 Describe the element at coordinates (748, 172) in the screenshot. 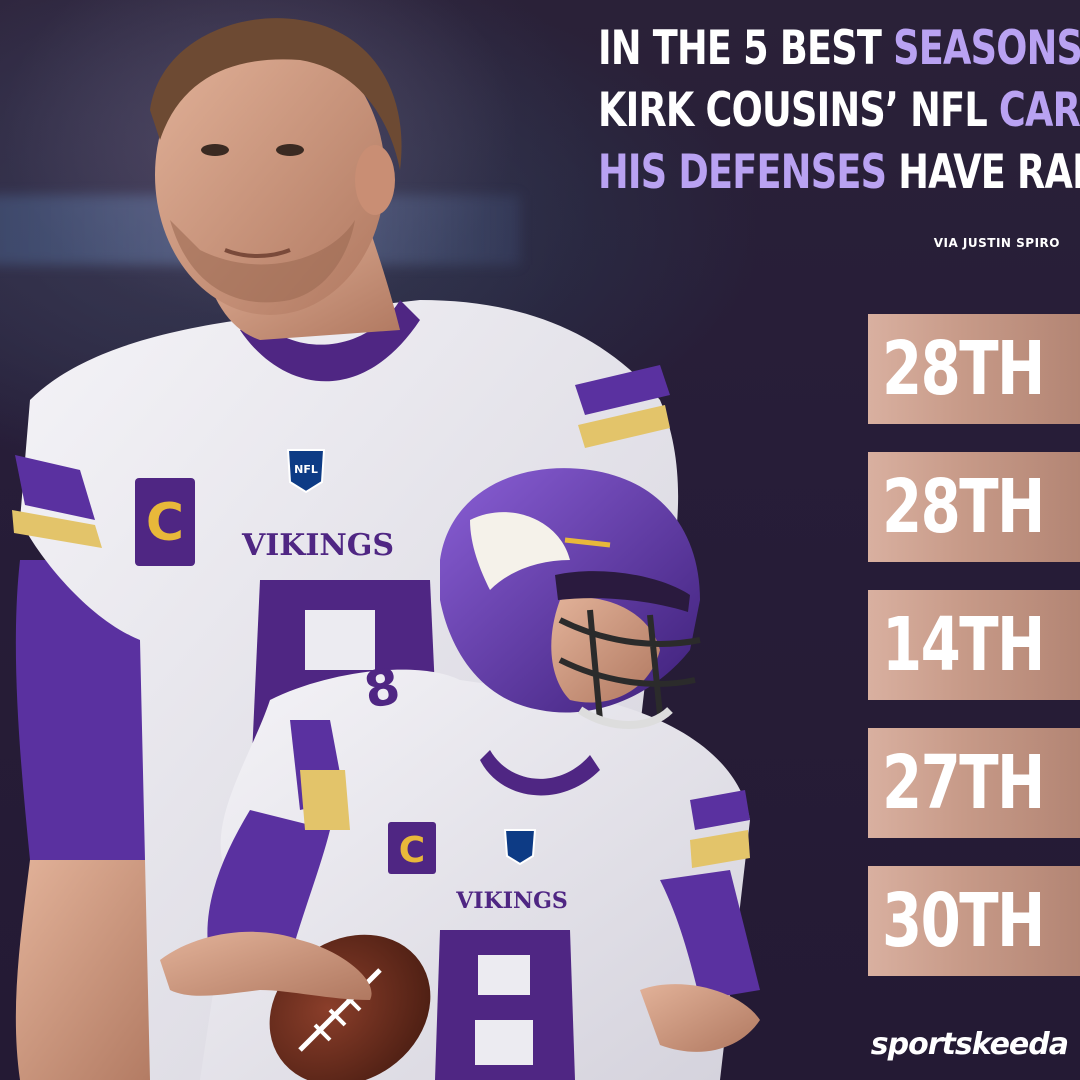

I see `headline-line-3-purple: HIS DEFENSES` at that location.